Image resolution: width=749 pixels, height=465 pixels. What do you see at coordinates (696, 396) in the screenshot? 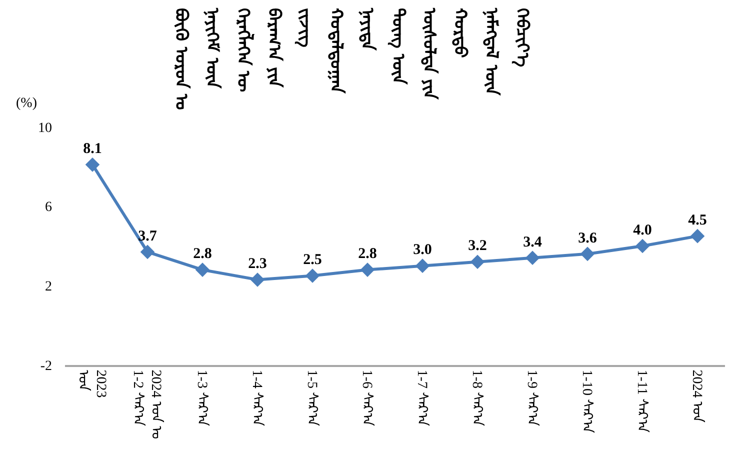
I see `x-tick-label: 2024 ᠣᠨ` at bounding box center [696, 396].